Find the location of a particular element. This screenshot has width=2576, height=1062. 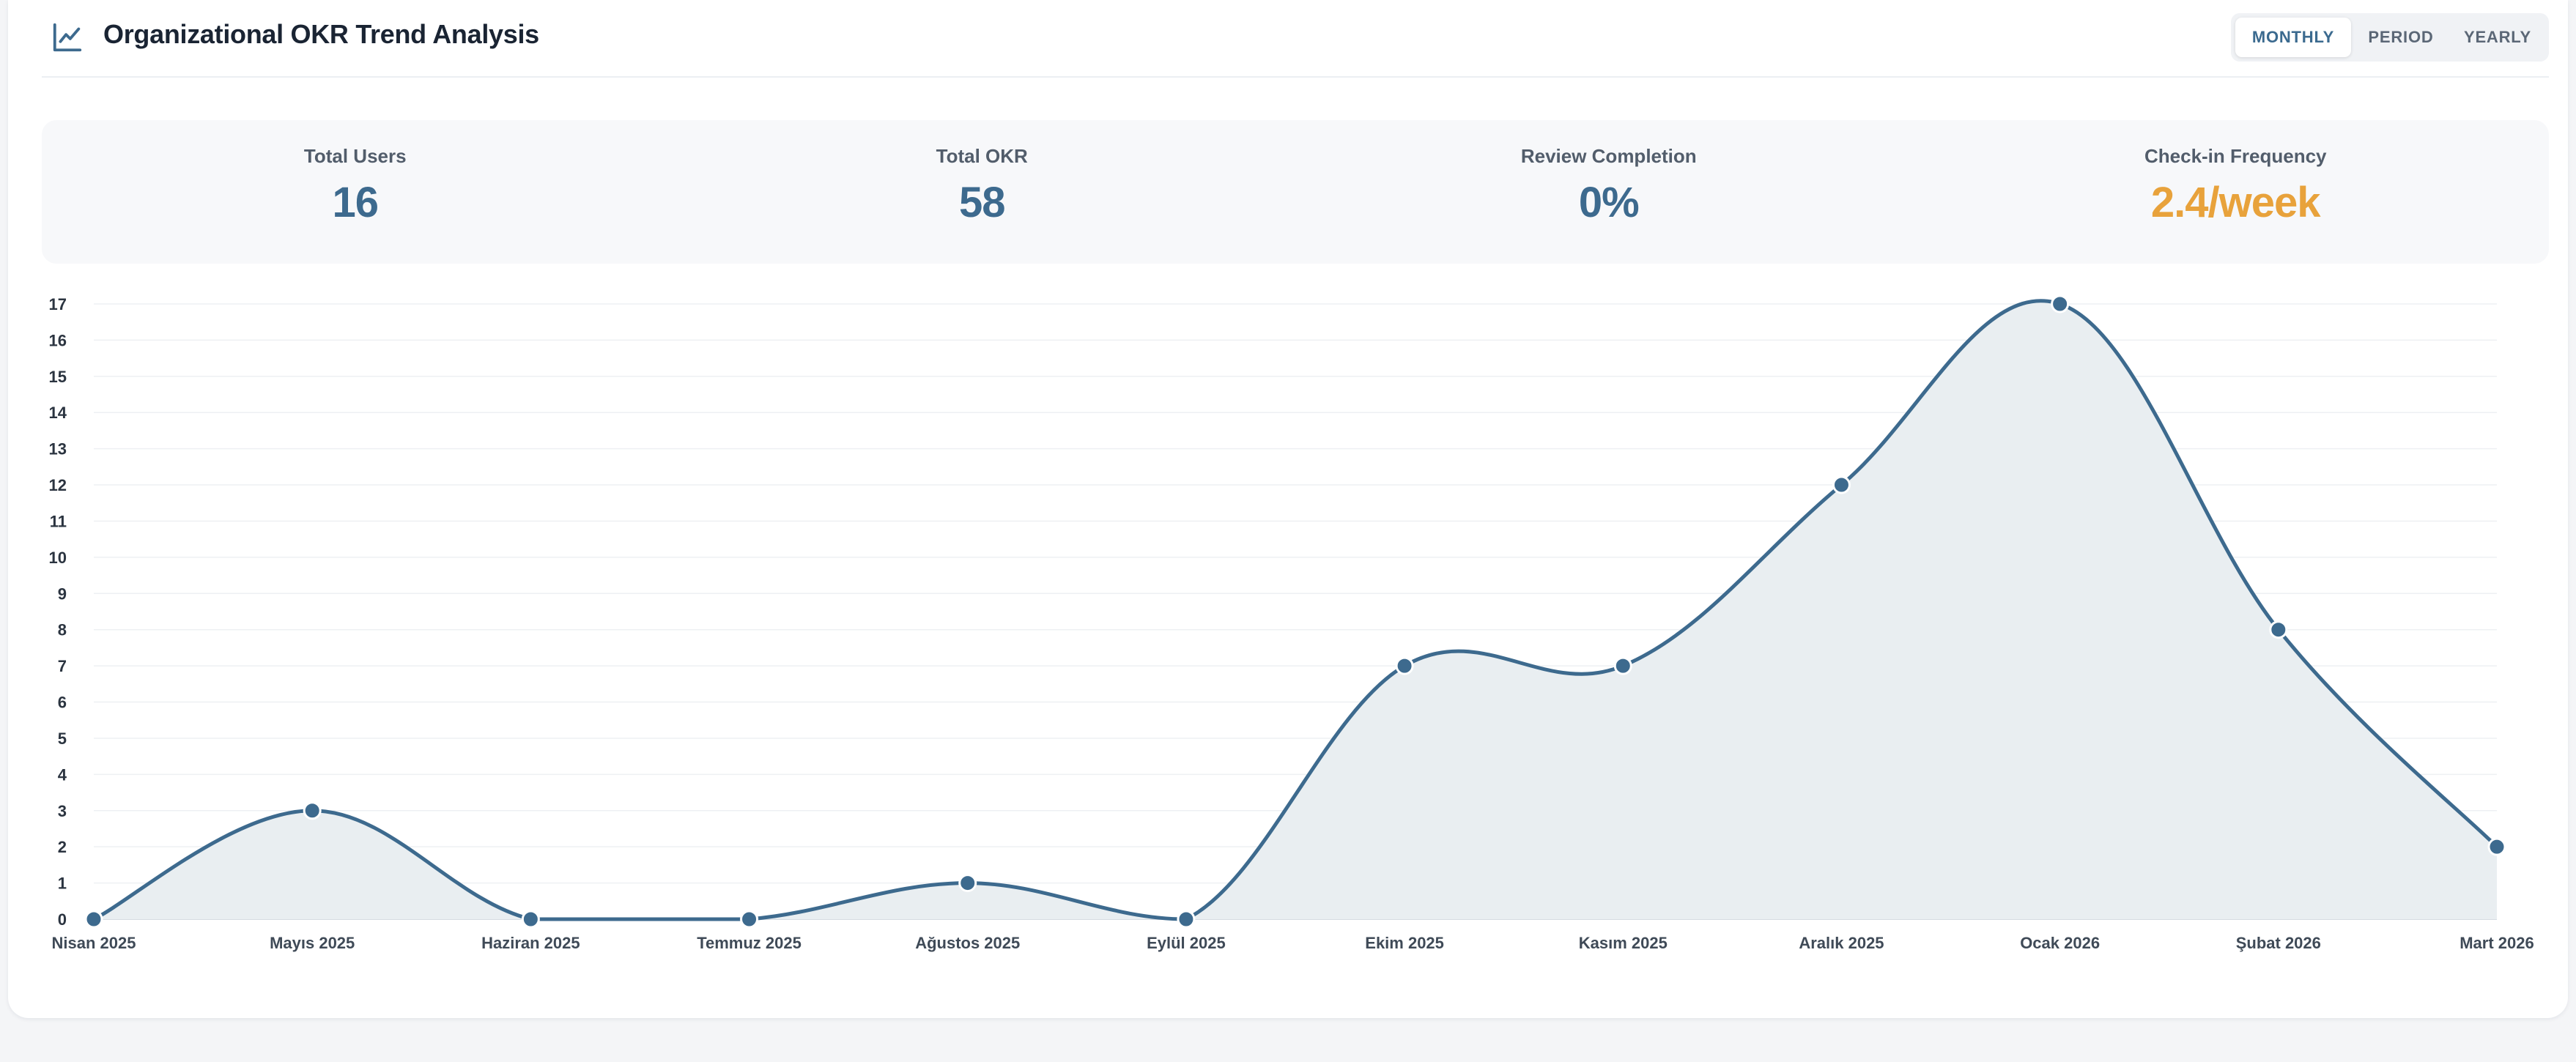

y-tick-label: 3 is located at coordinates (62, 811).